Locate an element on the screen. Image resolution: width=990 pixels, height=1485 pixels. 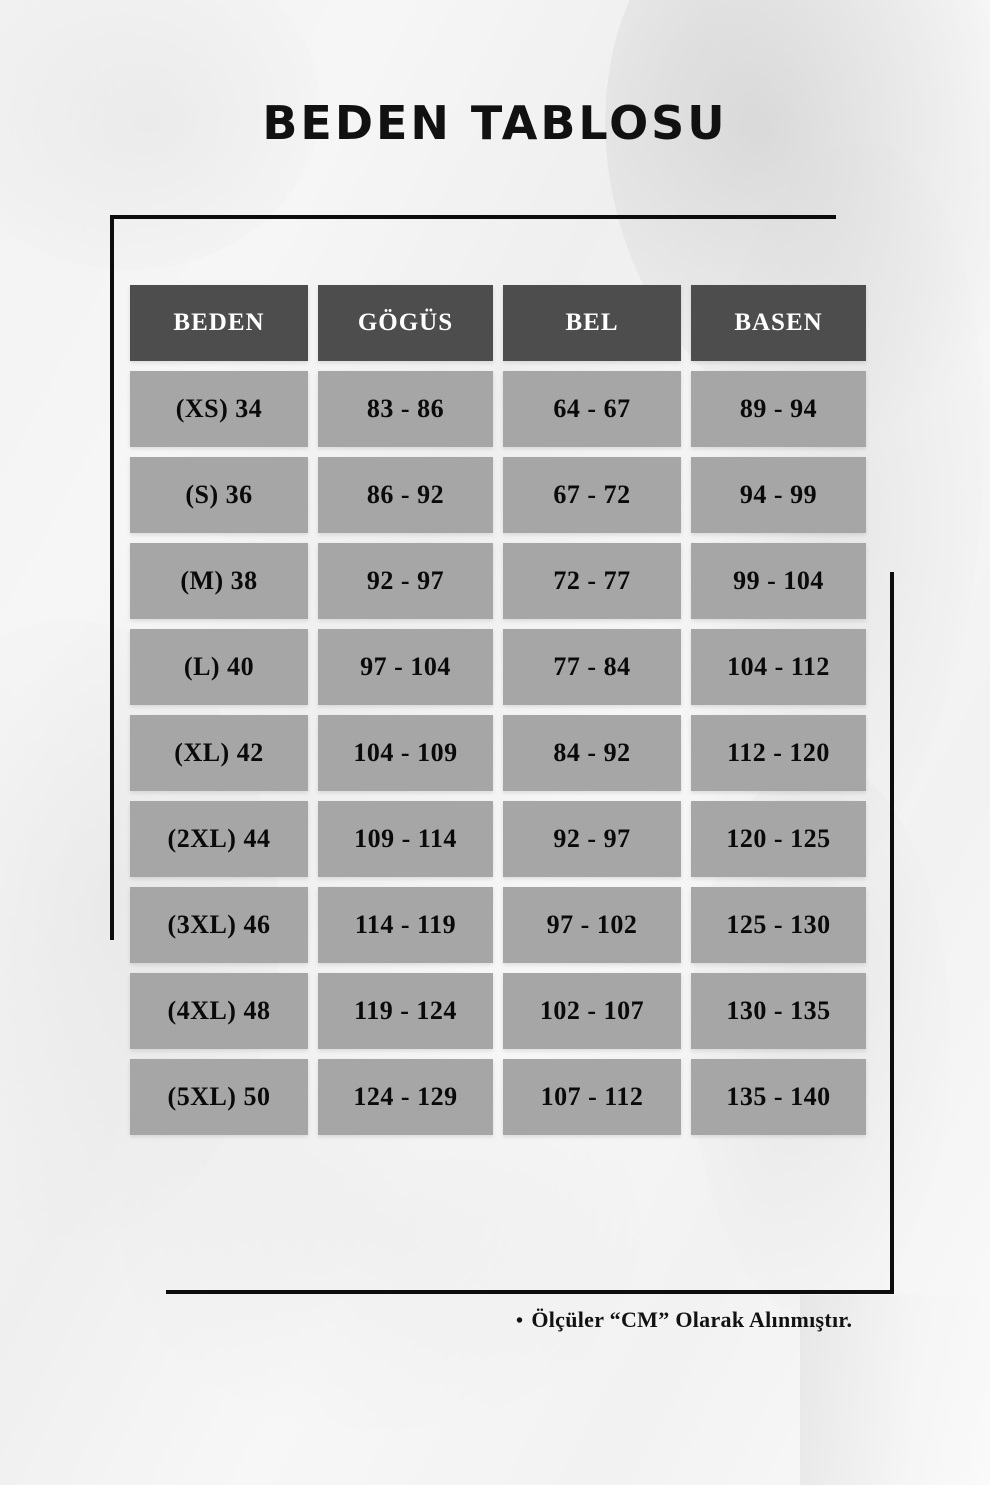
cell-gogus: 119 - 124 is located at coordinates (405, 1011).